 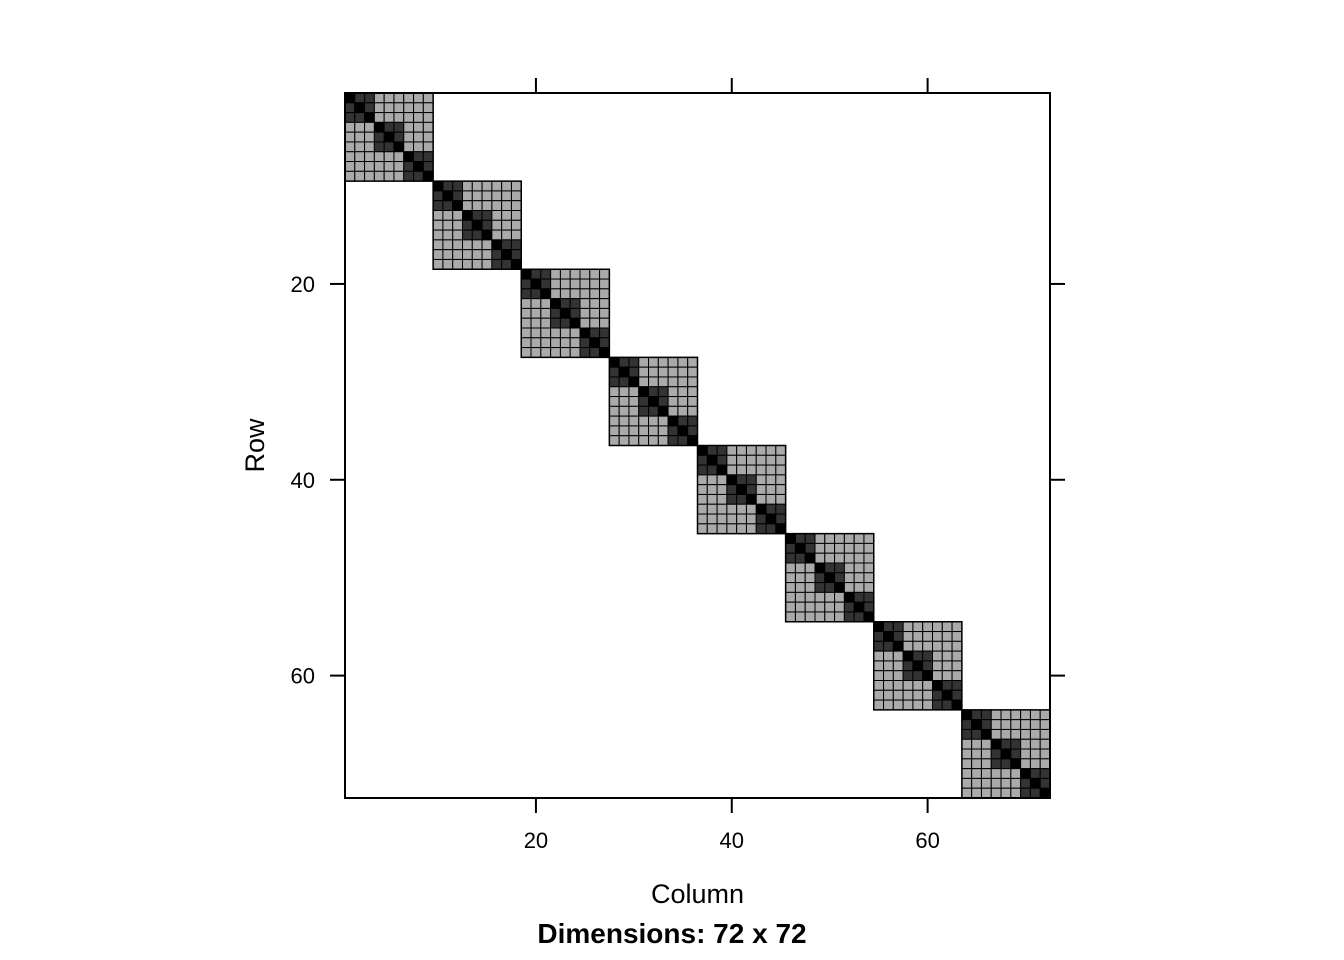 I want to click on x-tick-label: 20, so click(x=536, y=840).